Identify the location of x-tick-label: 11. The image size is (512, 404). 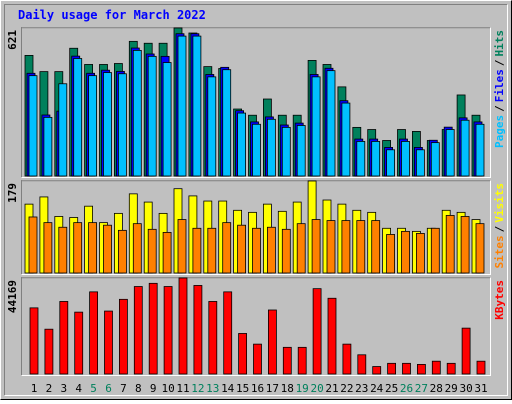
(182, 388).